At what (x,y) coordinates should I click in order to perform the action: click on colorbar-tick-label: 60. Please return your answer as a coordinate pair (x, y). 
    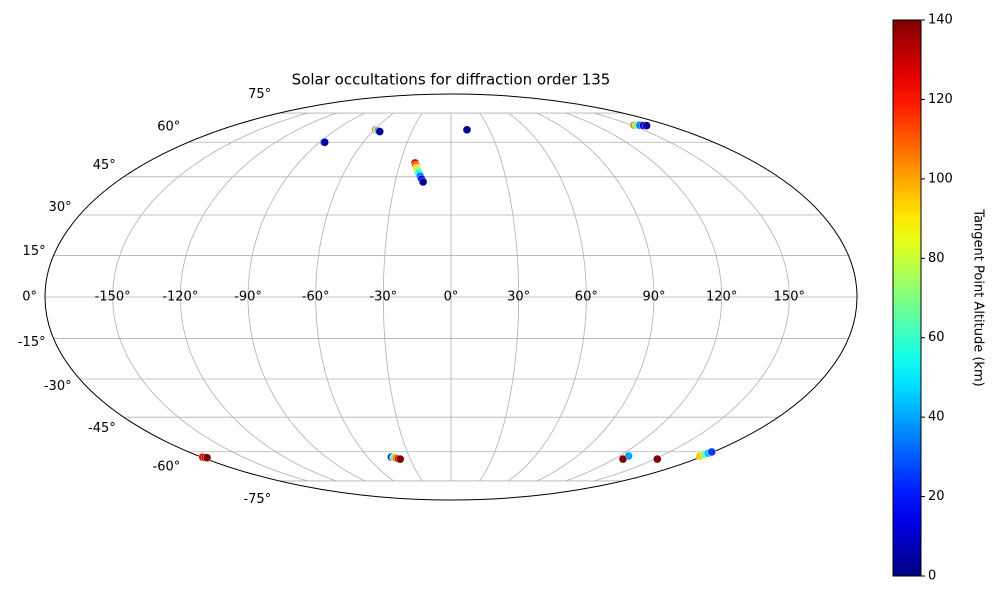
    Looking at the image, I should click on (936, 337).